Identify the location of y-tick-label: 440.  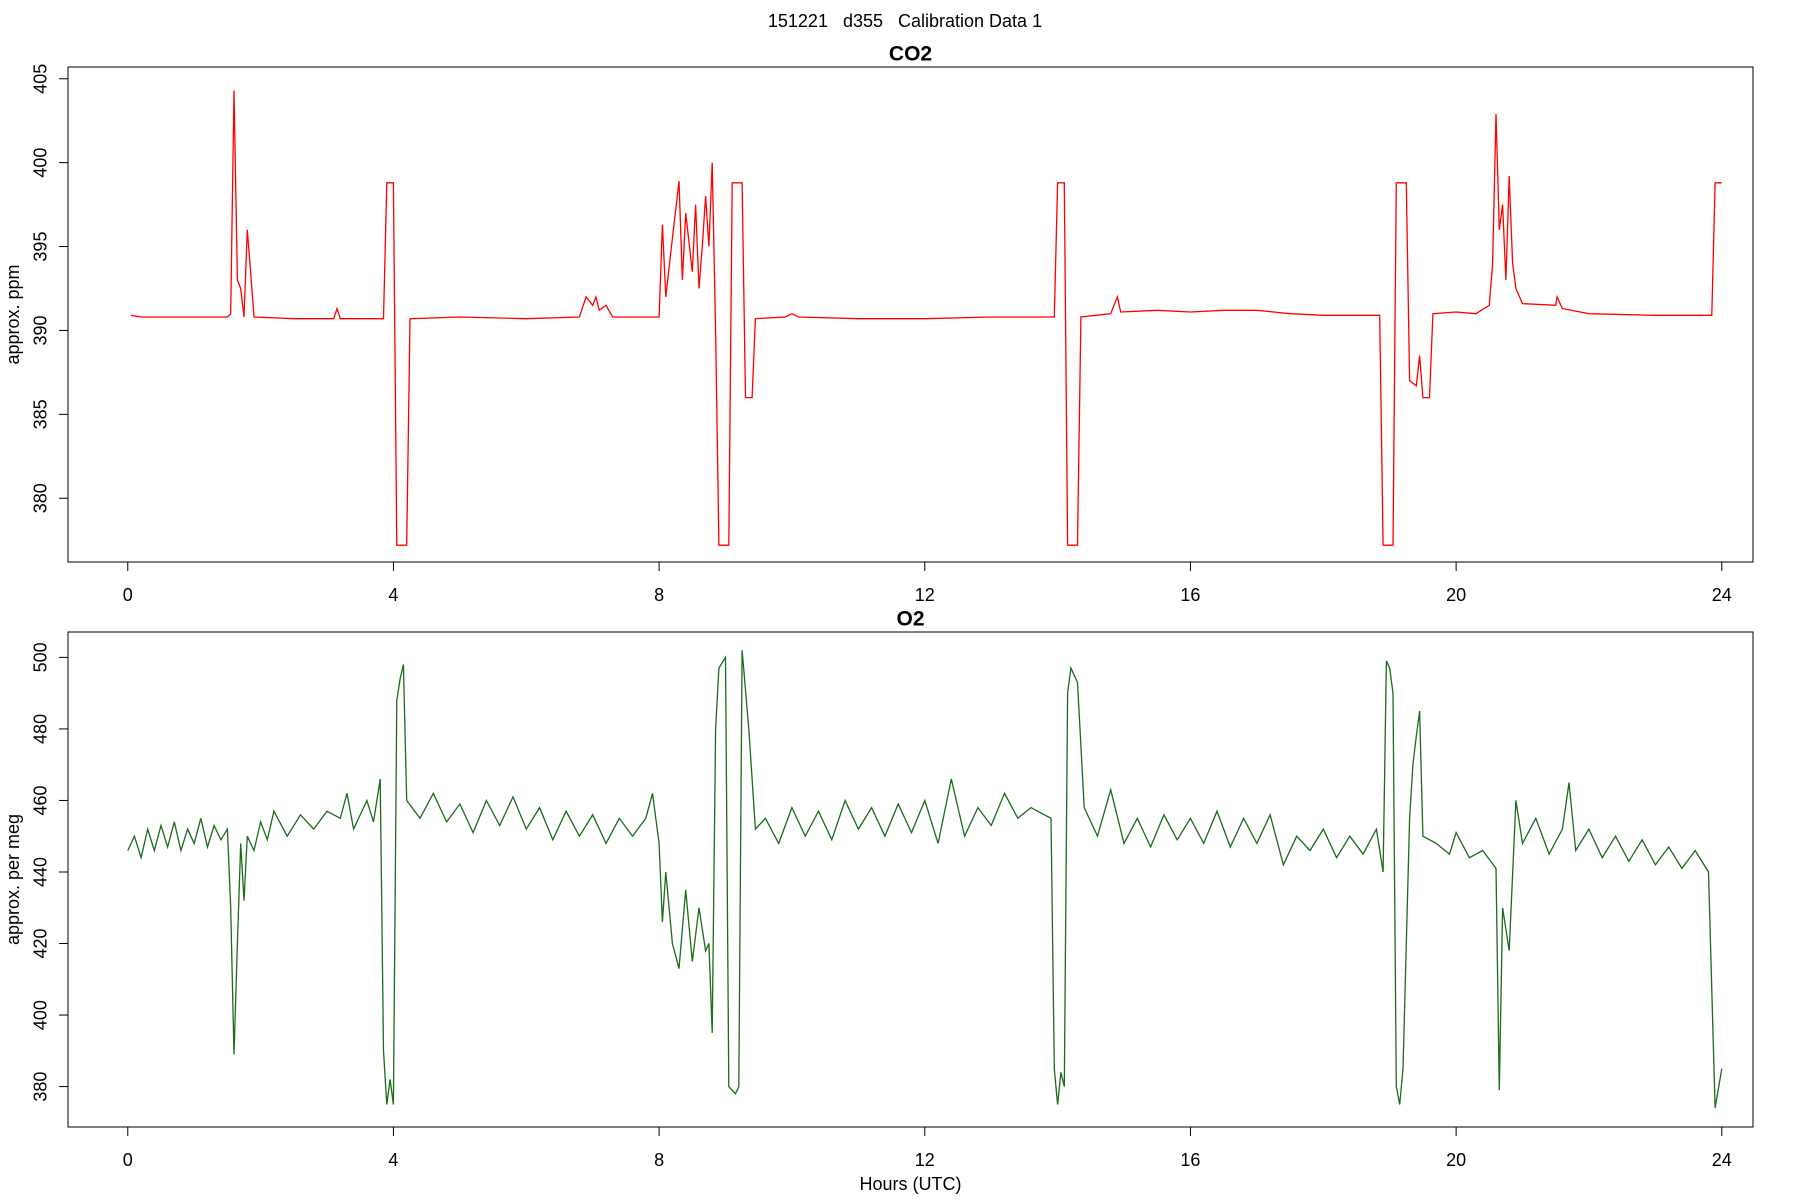
(41, 872).